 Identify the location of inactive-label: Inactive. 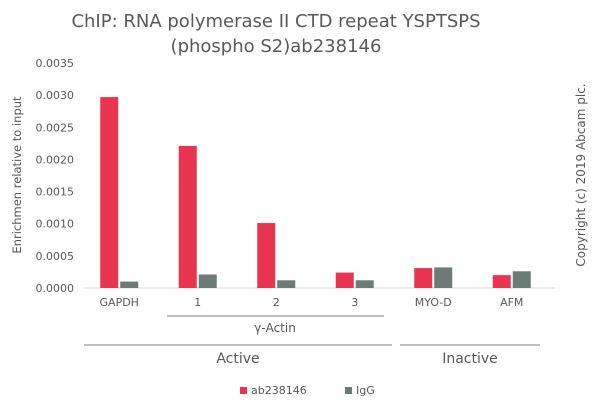
(470, 359).